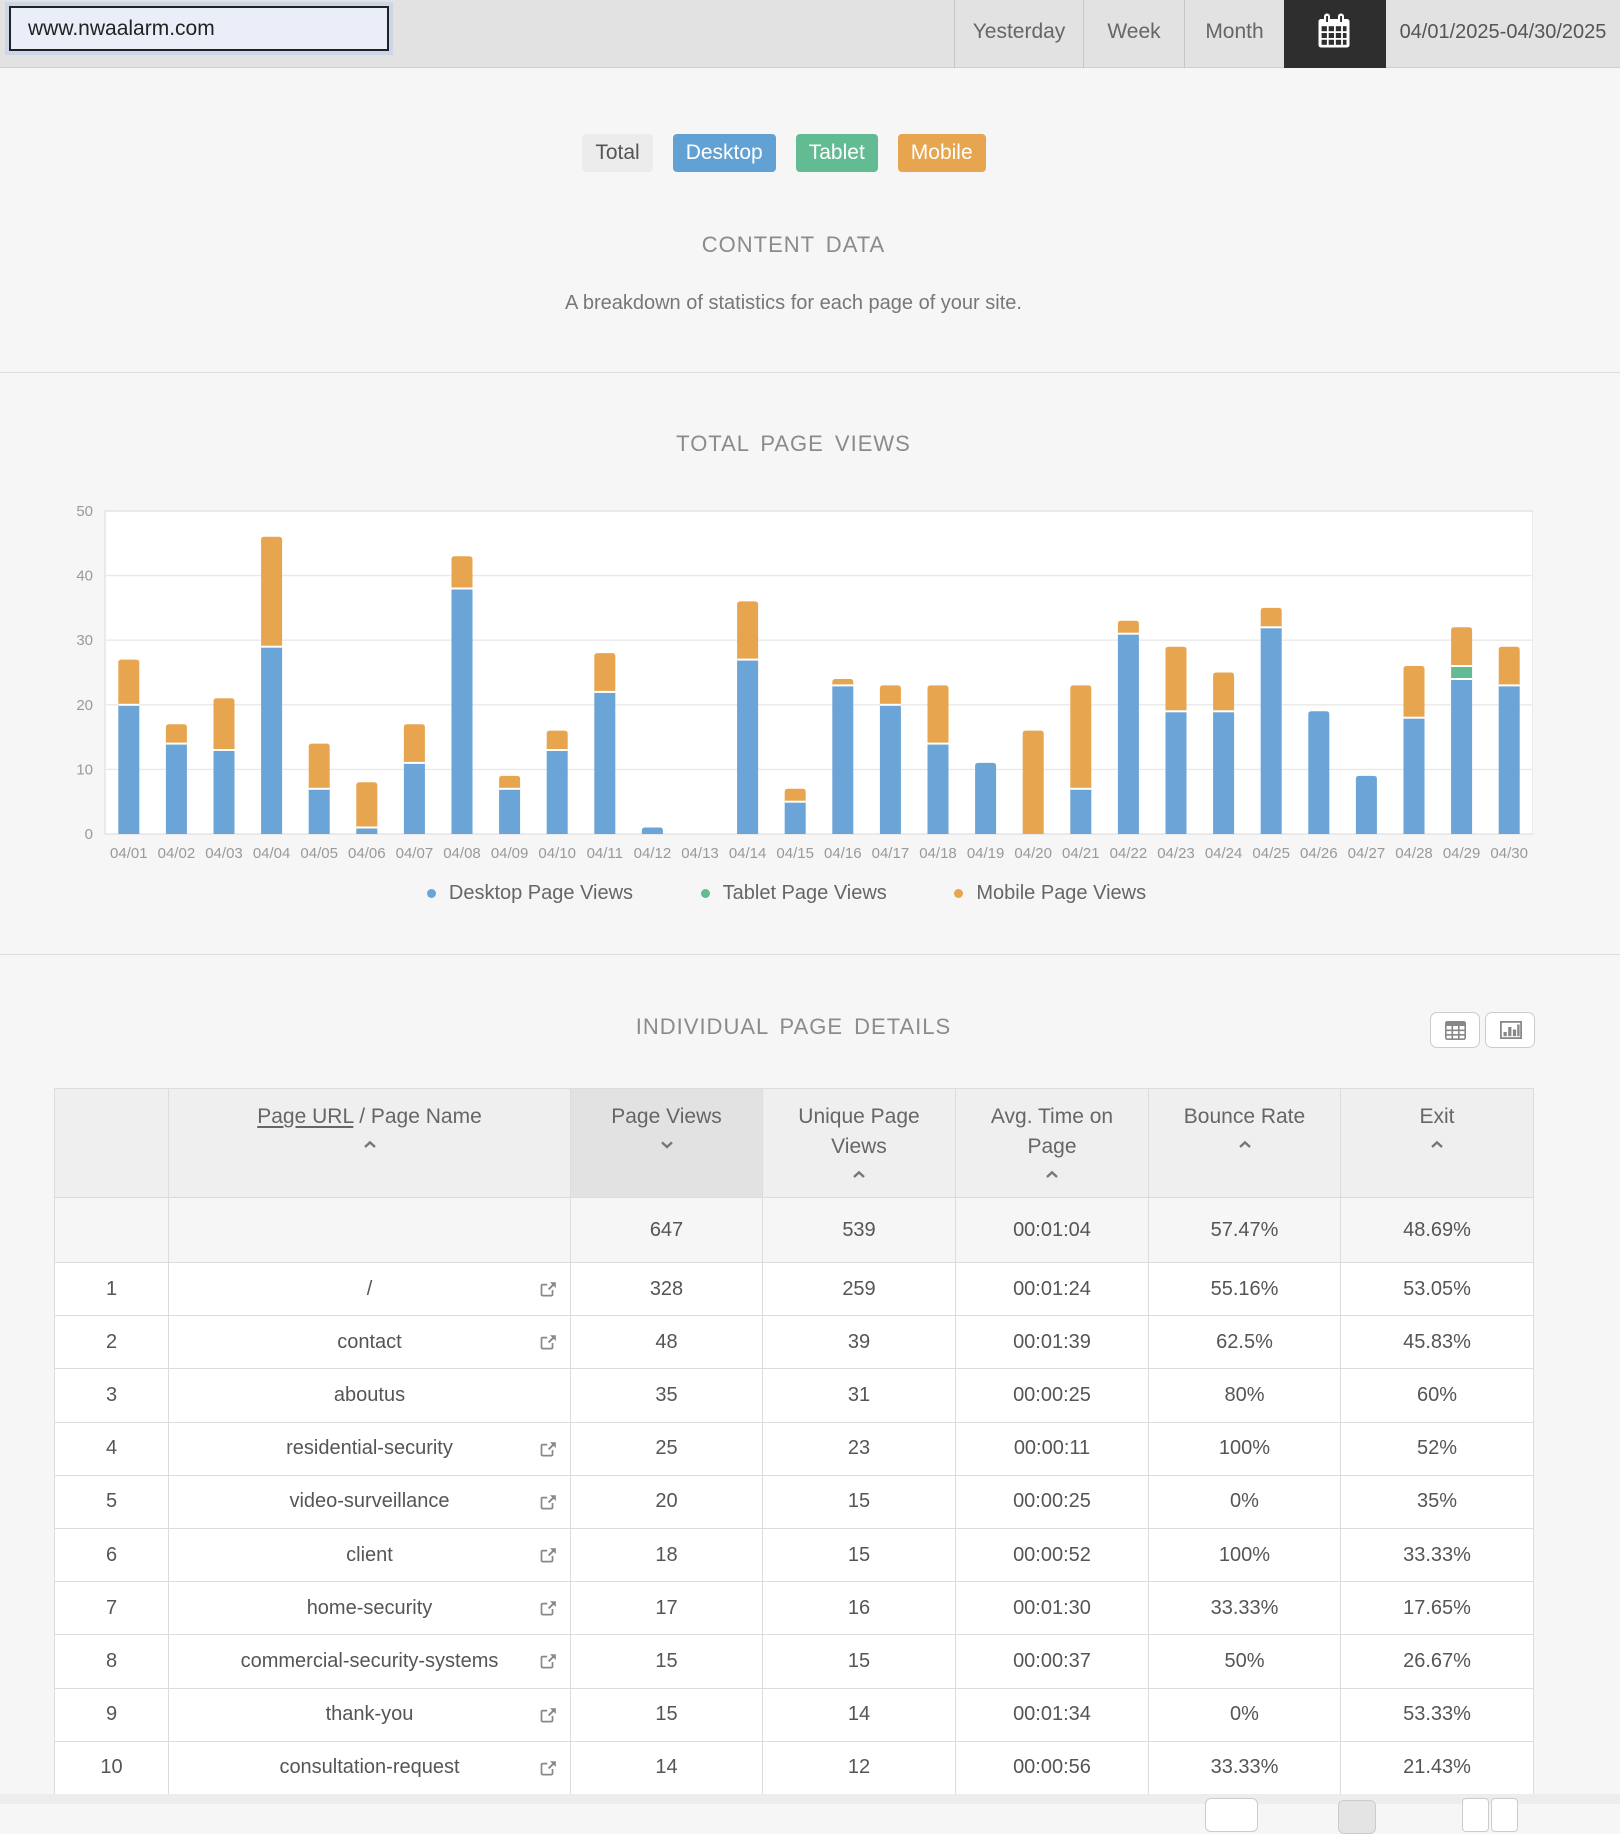 The height and width of the screenshot is (1834, 1620). What do you see at coordinates (653, 853) in the screenshot?
I see `svg-text: 04/12` at bounding box center [653, 853].